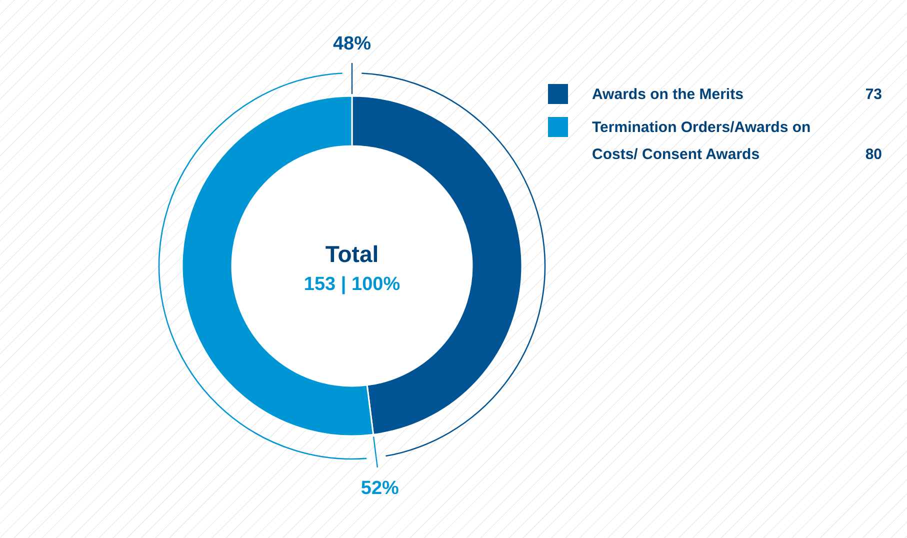 Image resolution: width=907 pixels, height=538 pixels. Describe the element at coordinates (352, 254) in the screenshot. I see `text: Total` at that location.